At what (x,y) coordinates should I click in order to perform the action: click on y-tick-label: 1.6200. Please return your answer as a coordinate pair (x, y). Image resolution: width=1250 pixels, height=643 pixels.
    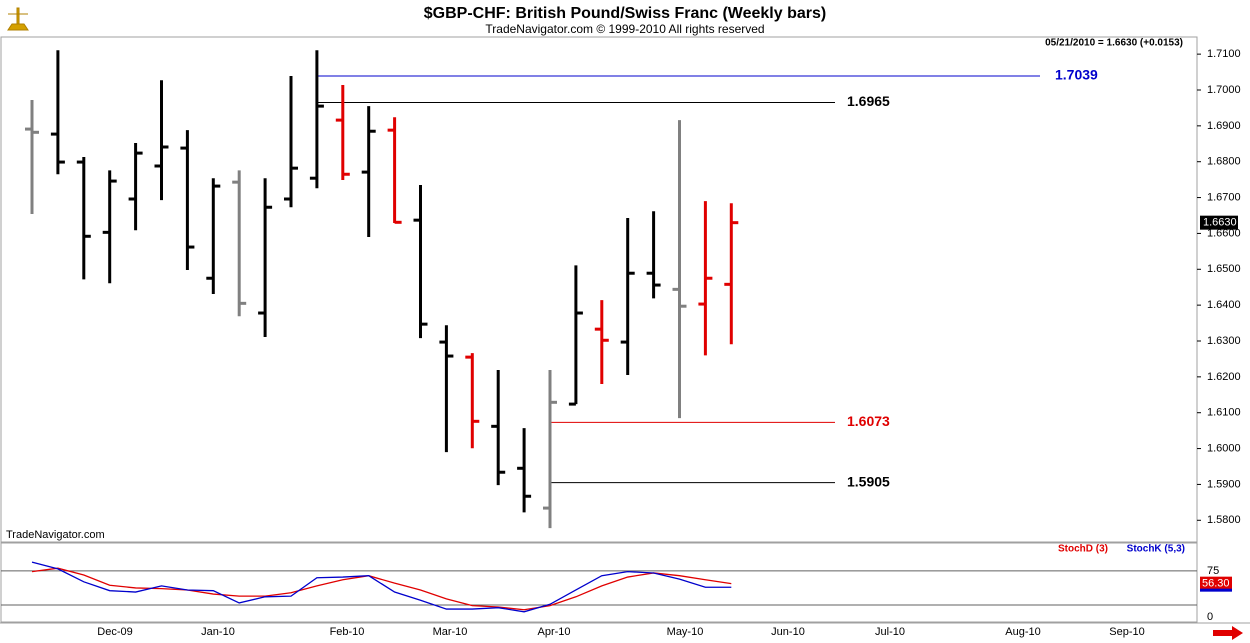
    Looking at the image, I should click on (1224, 377).